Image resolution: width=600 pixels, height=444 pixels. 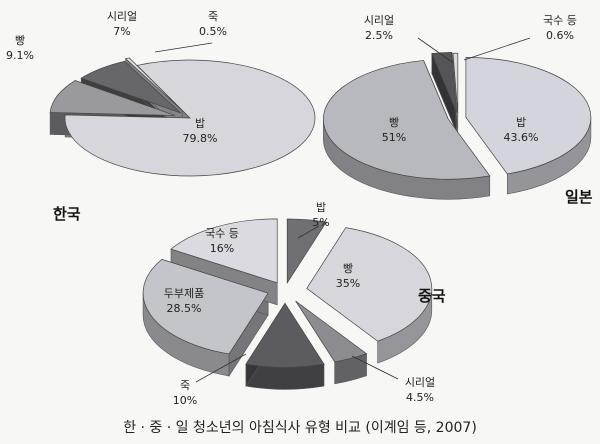 What do you see at coordinates (222, 241) in the screenshot?
I see `slice-label-국수-등: 국수 등 16%` at bounding box center [222, 241].